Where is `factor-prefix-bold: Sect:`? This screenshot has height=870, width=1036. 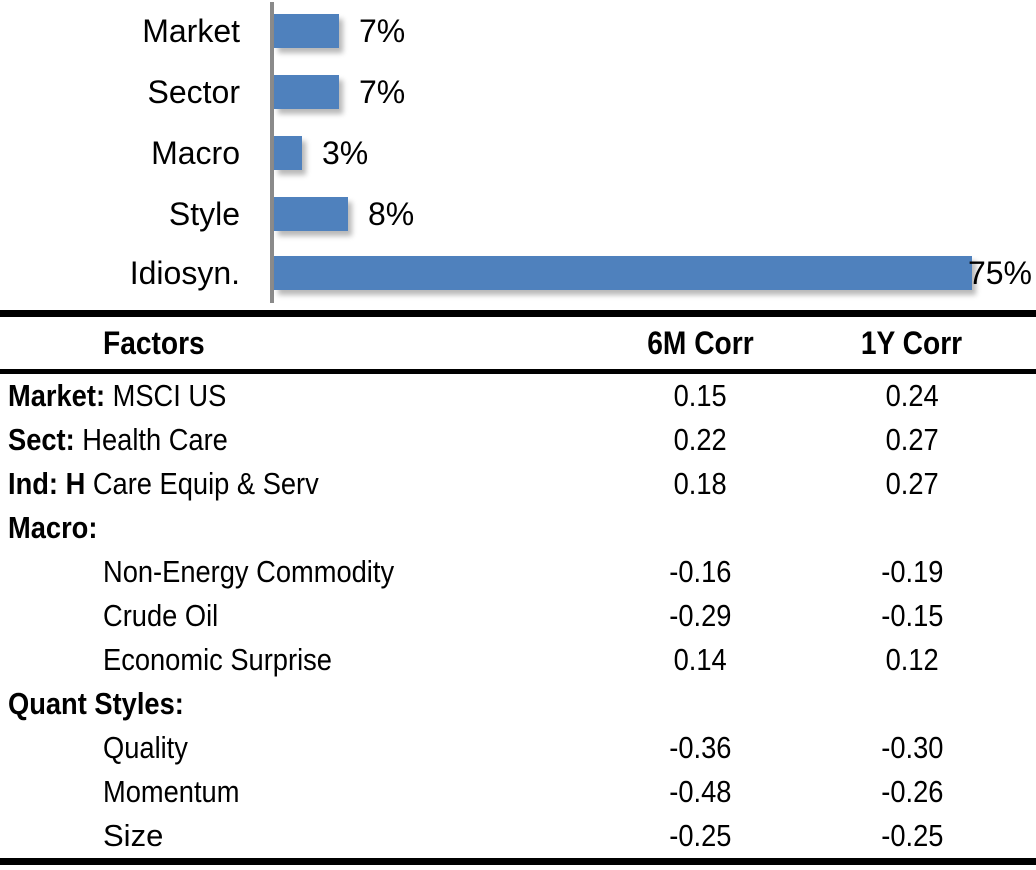 factor-prefix-bold: Sect: is located at coordinates (41, 439).